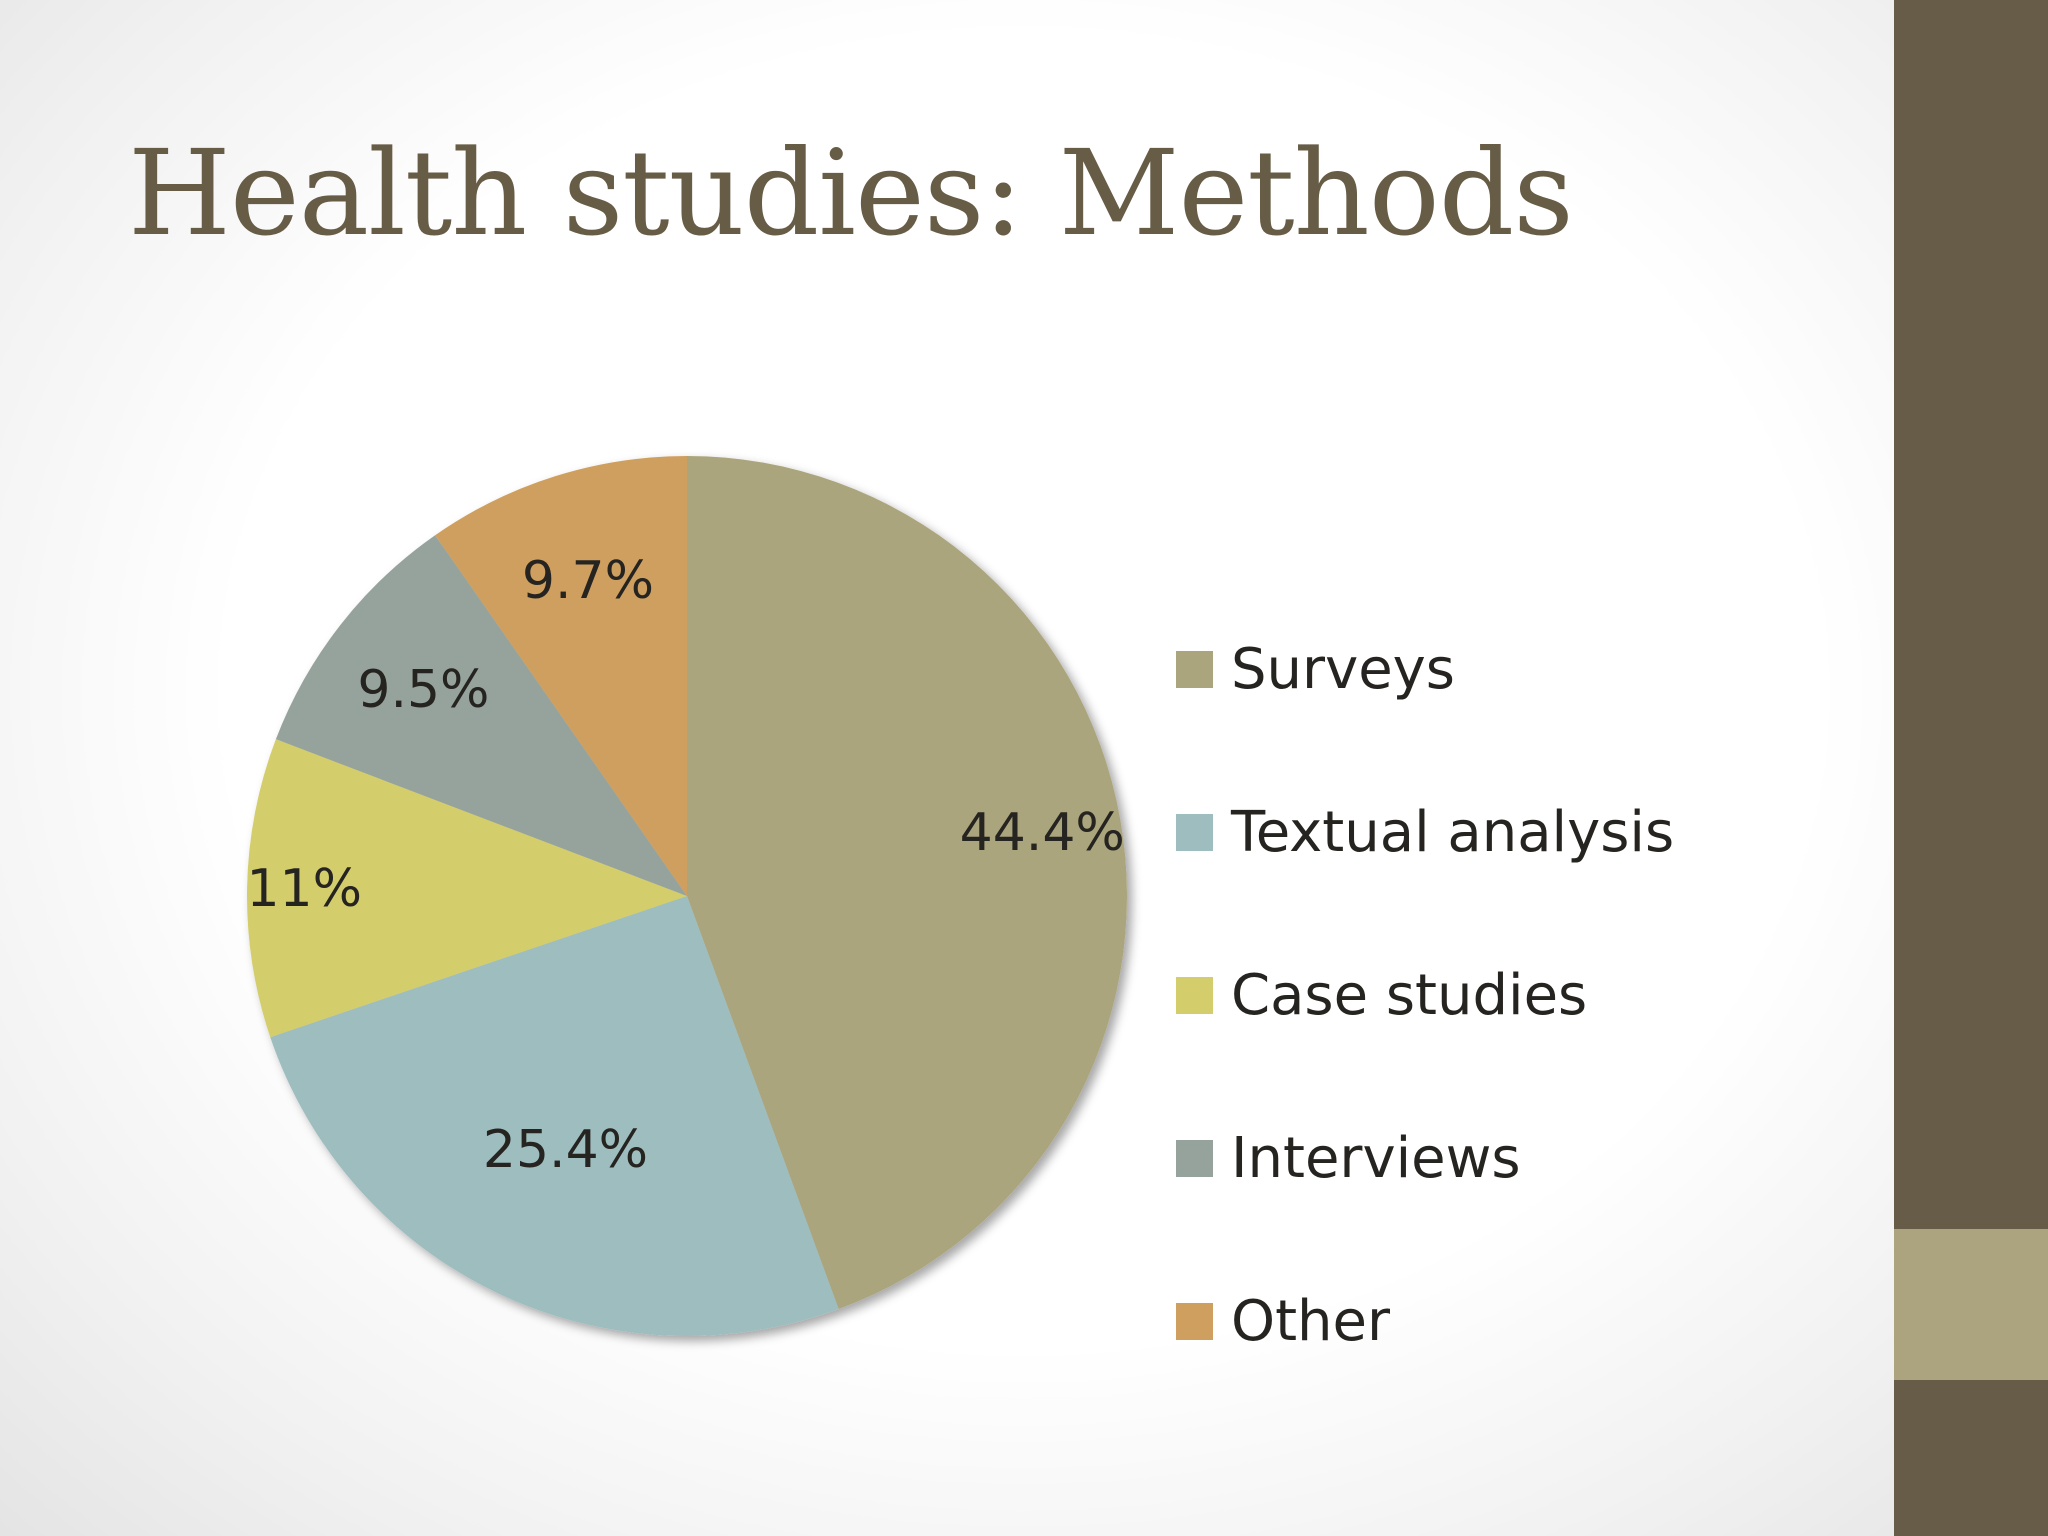 Image resolution: width=2048 pixels, height=1536 pixels. I want to click on legend-item-surveys: Surveys, so click(1425, 669).